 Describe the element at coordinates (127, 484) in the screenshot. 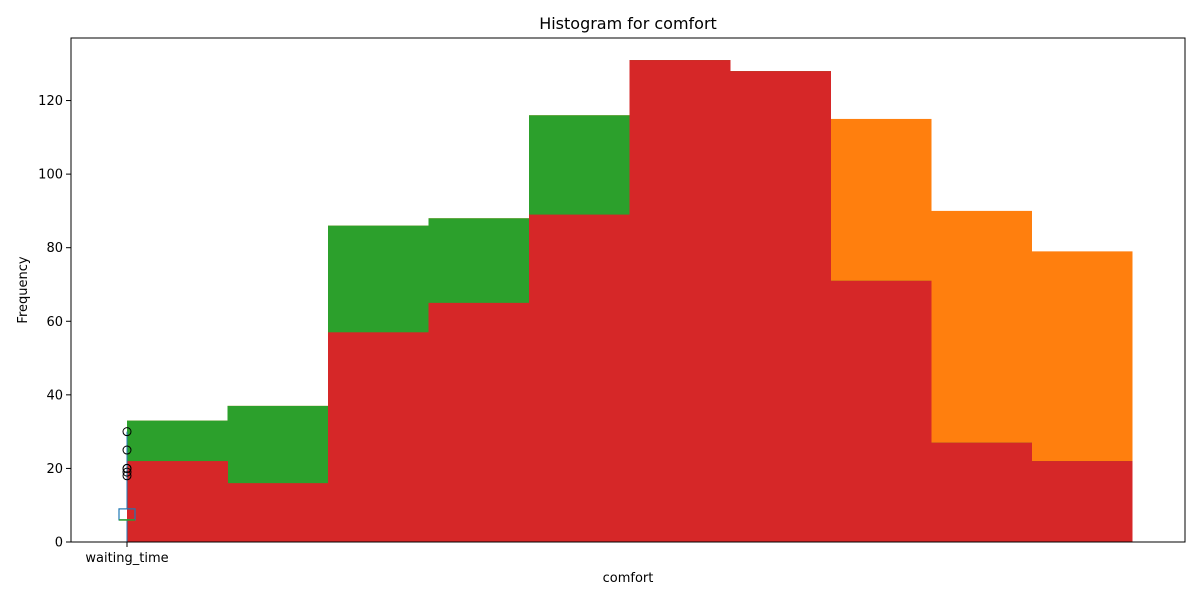

I see `boxplot-layer` at that location.